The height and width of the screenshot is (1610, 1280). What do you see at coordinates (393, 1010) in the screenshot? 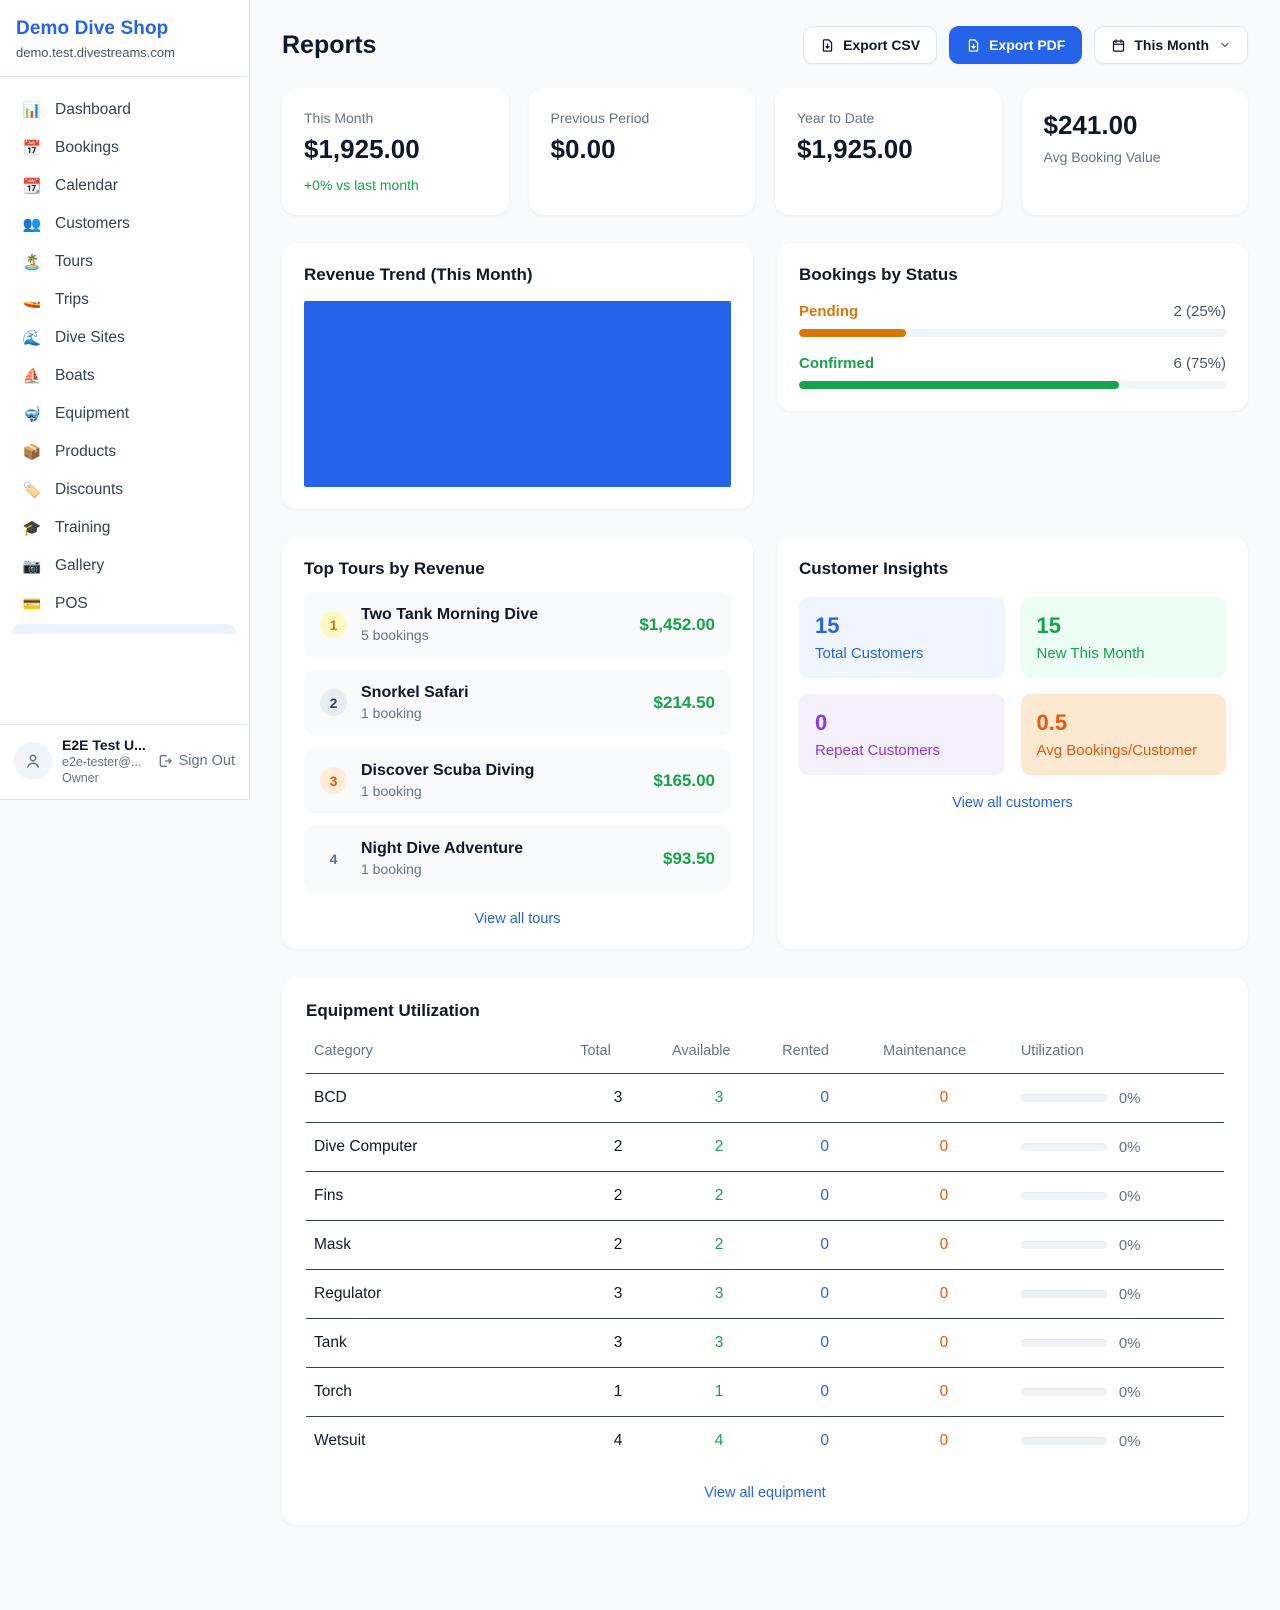
I see `equipment-utilization-title: Equipment Utilization` at bounding box center [393, 1010].